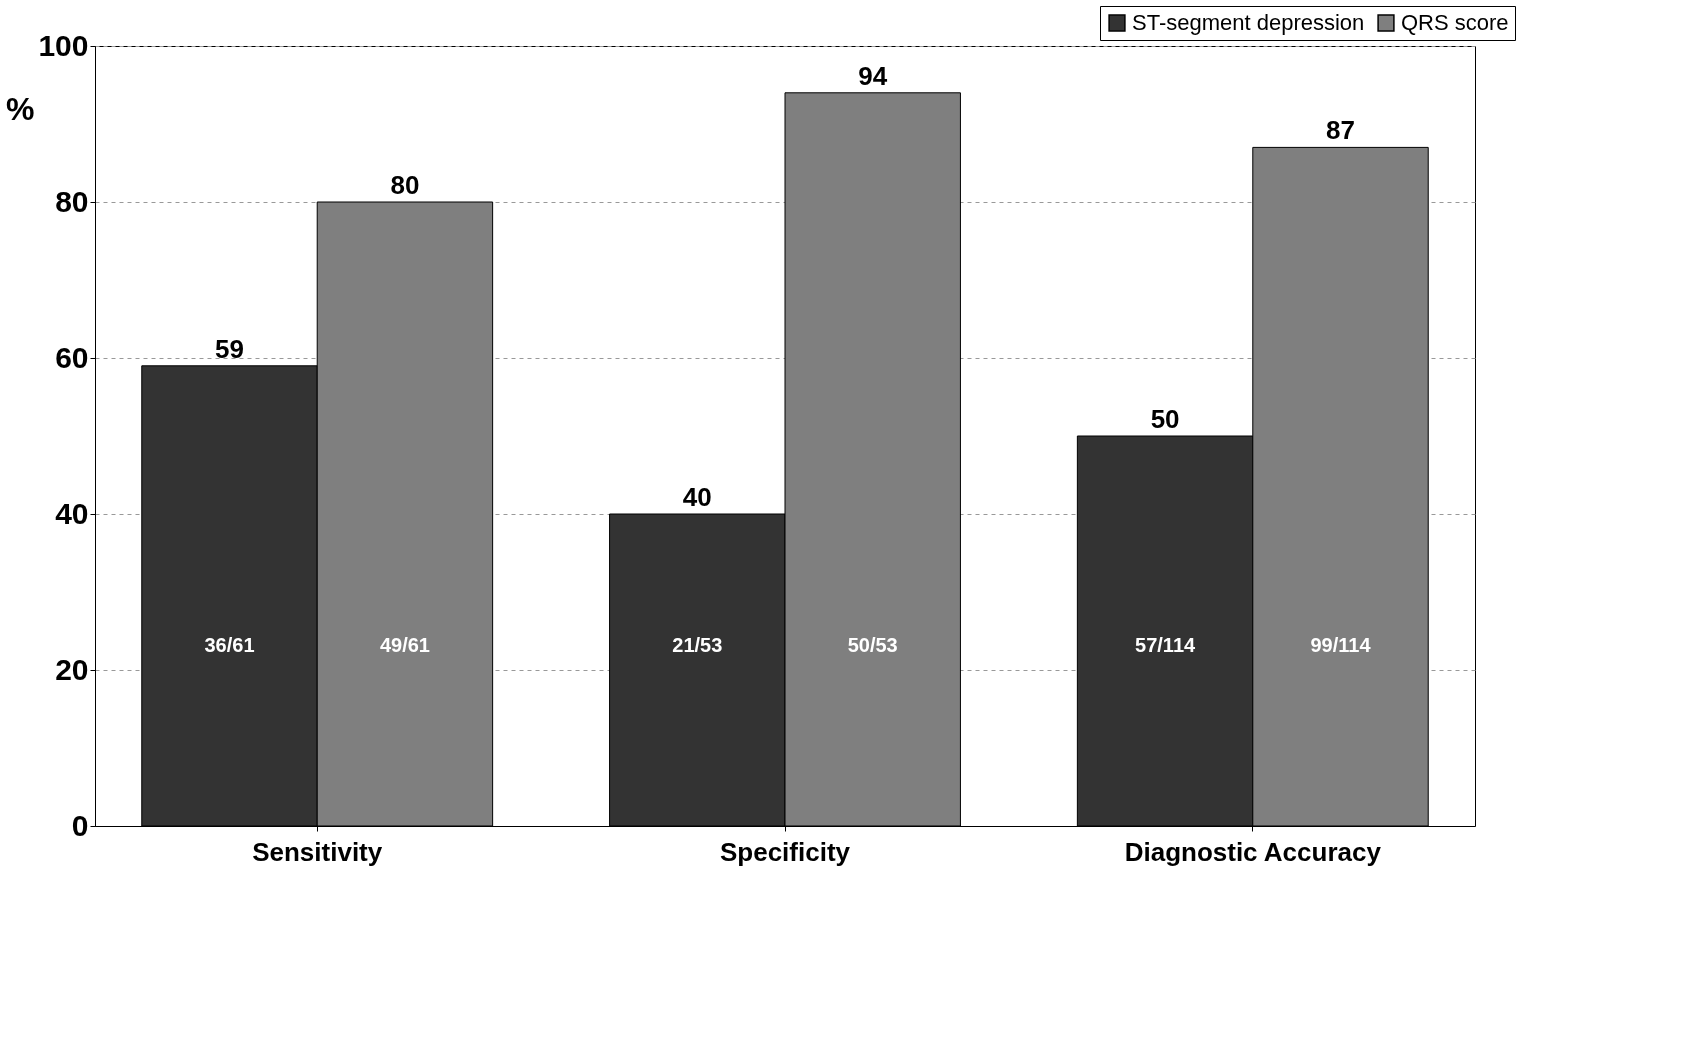 This screenshot has height=1050, width=1692. I want to click on data-label: 87, so click(1340, 130).